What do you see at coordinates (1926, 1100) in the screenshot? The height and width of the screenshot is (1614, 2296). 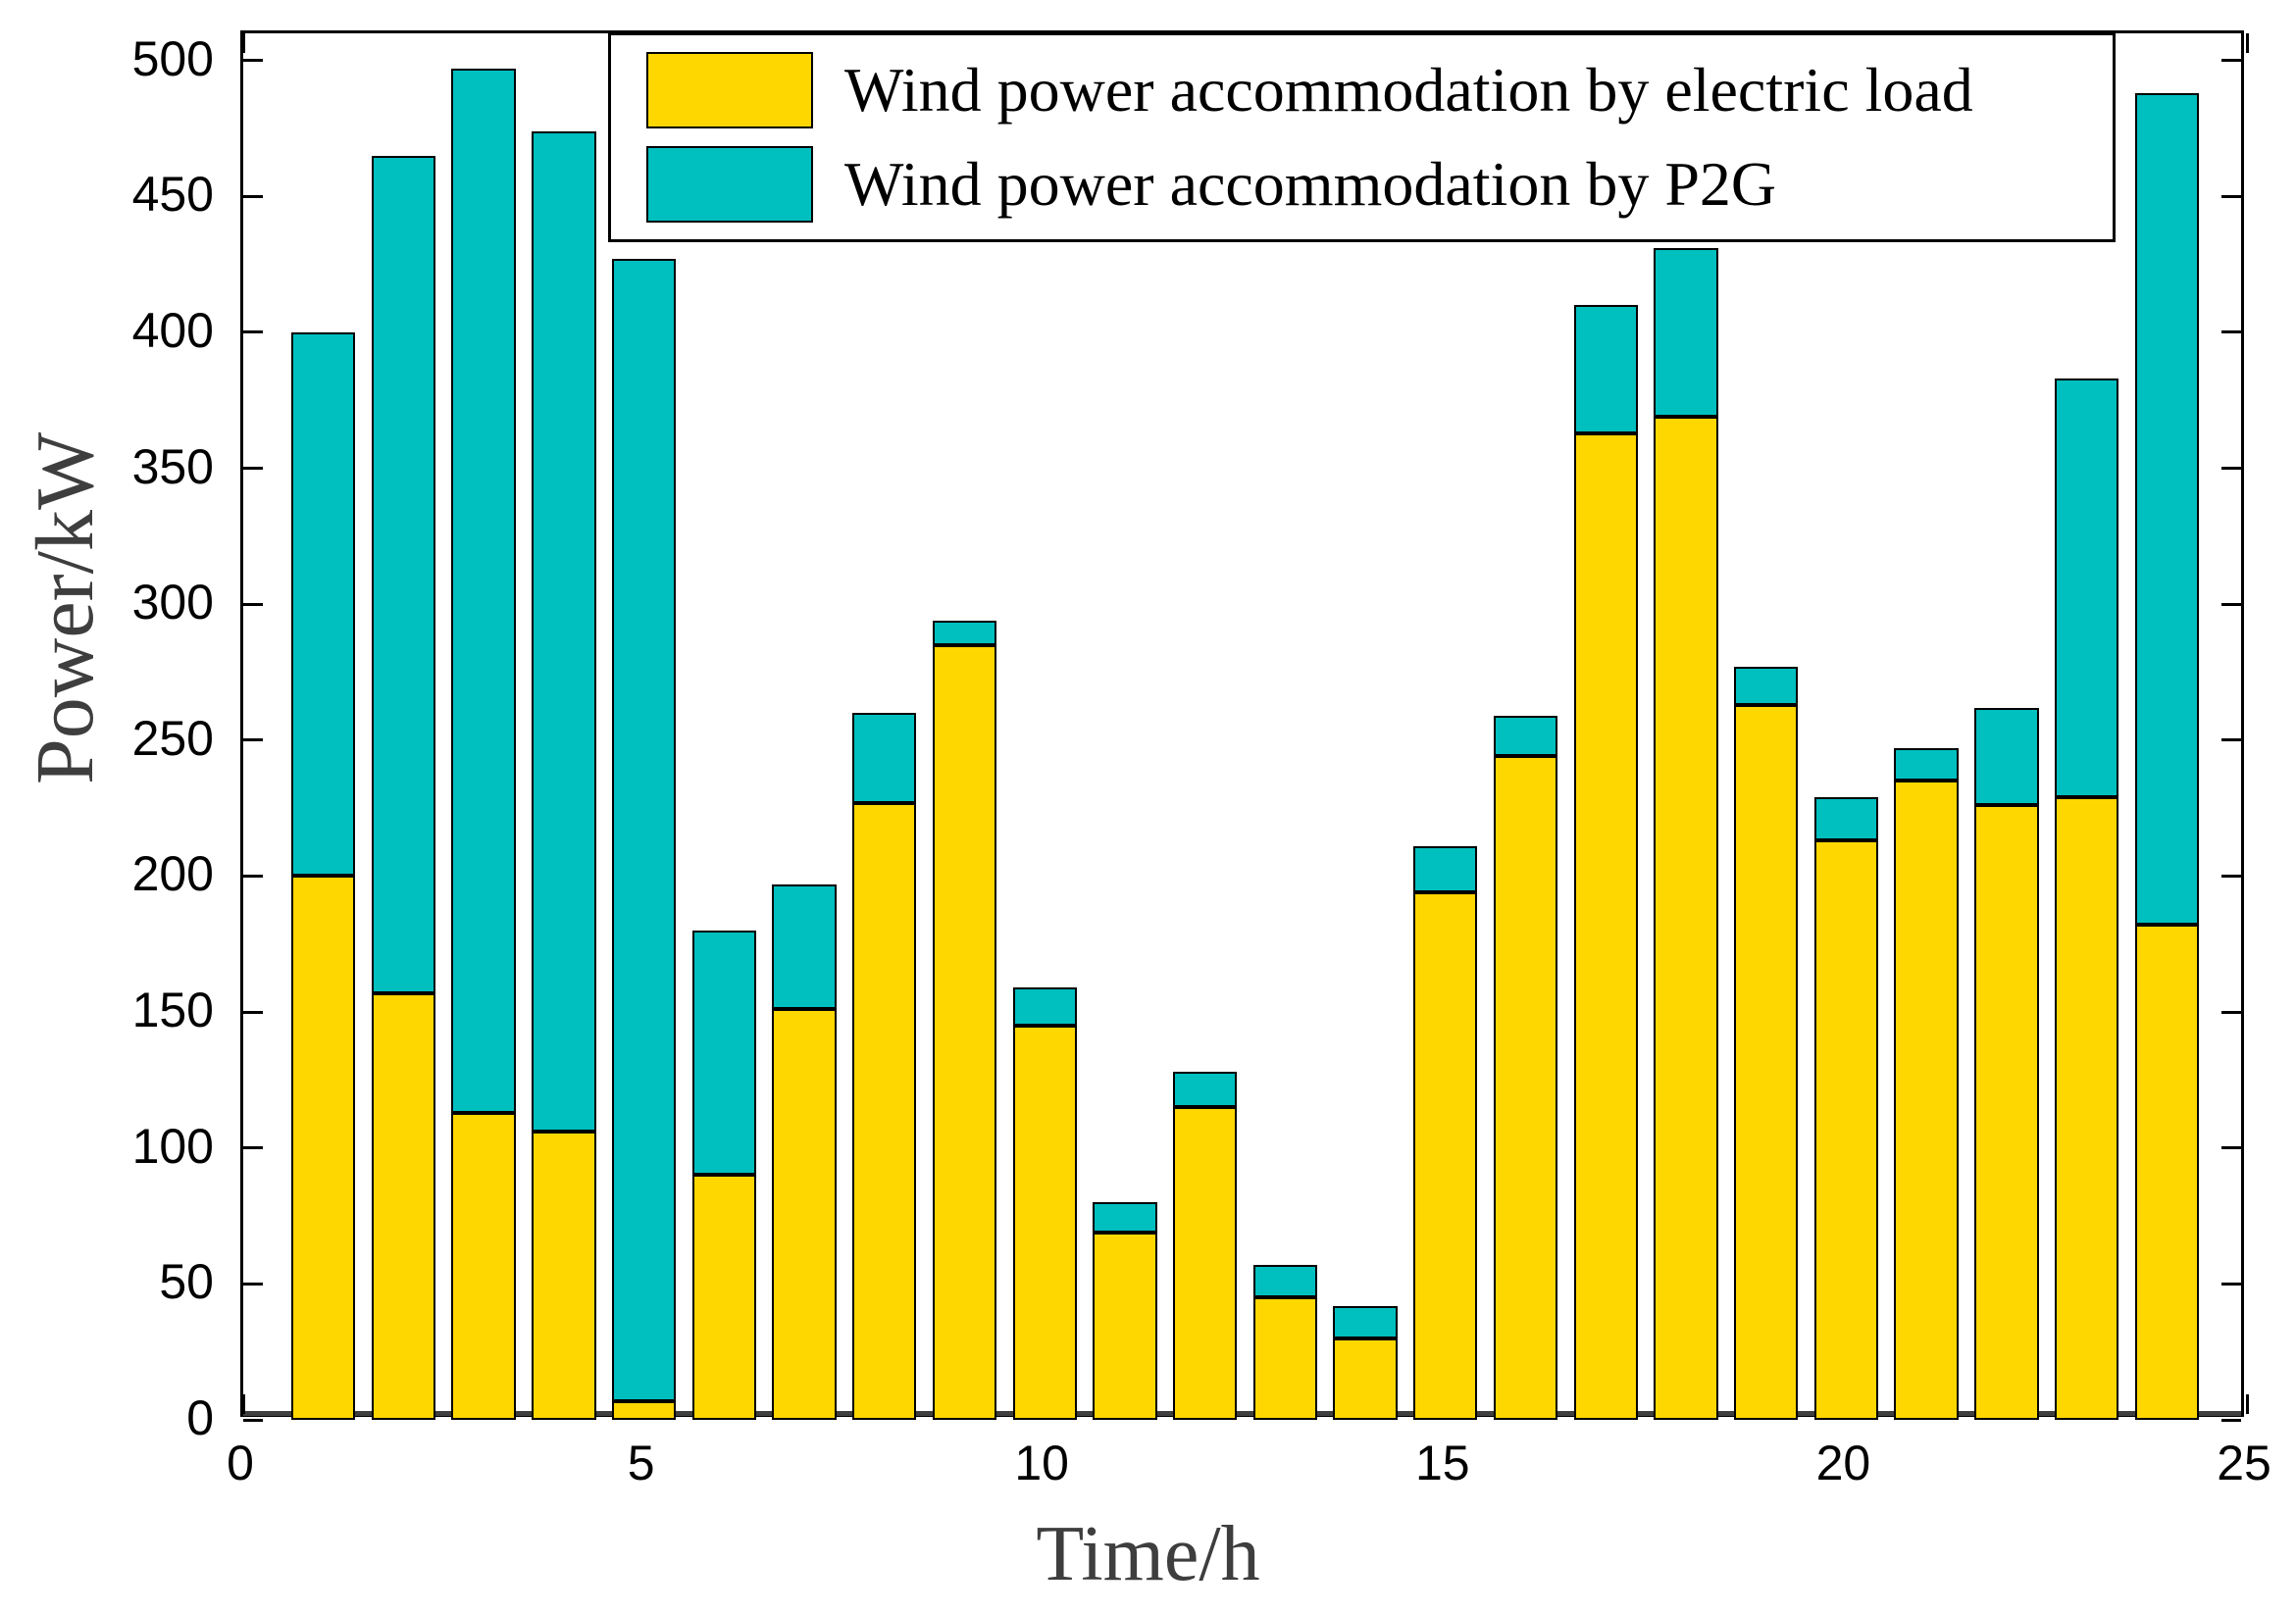 I see `bar-hour-21-electric-load` at bounding box center [1926, 1100].